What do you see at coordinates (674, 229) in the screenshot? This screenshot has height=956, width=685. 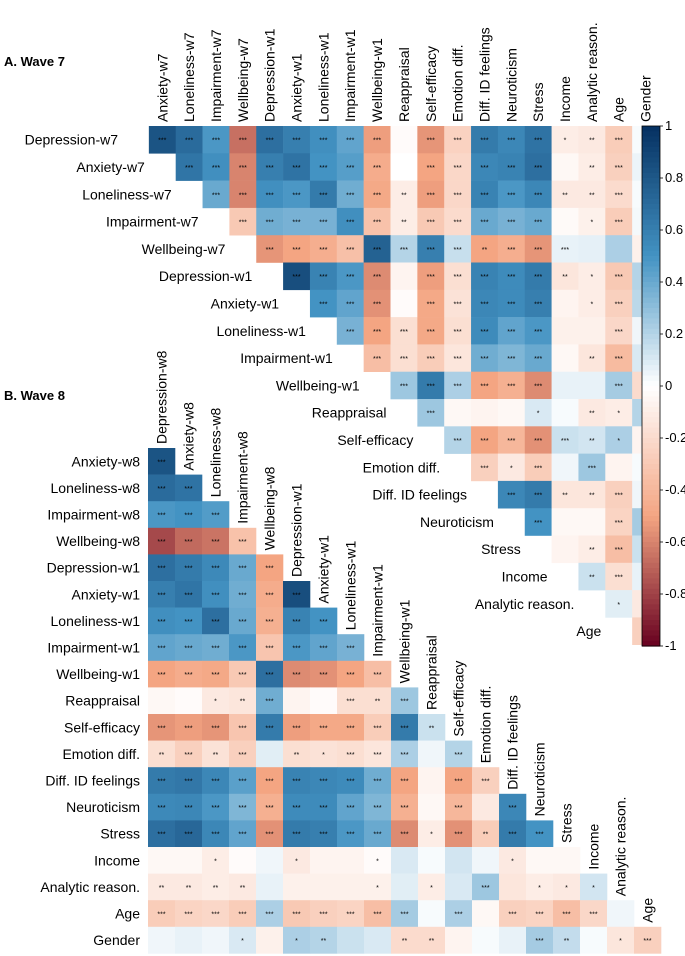 I see `colorbar-tick-label: 0.6` at bounding box center [674, 229].